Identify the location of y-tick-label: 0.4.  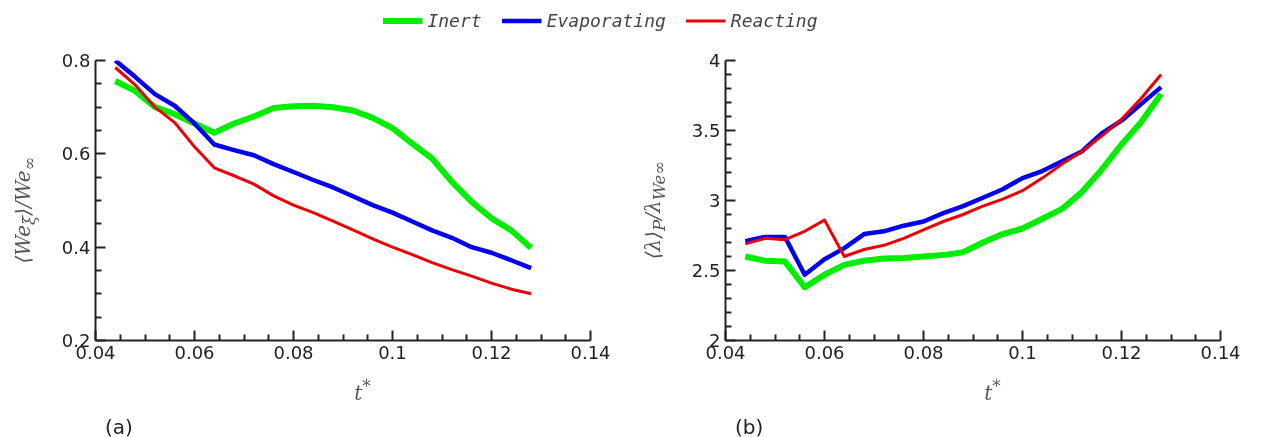
(76, 247).